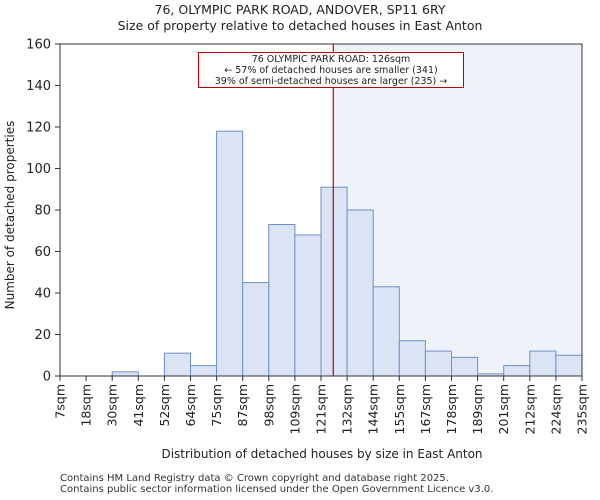 Image resolution: width=600 pixels, height=500 pixels. Describe the element at coordinates (569, 365) in the screenshot. I see `bar-224sqm` at that location.